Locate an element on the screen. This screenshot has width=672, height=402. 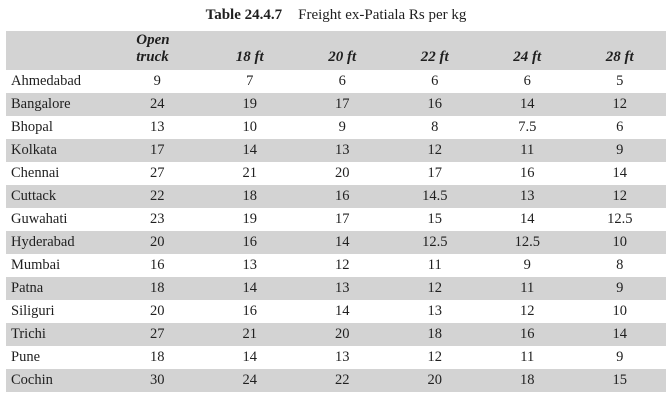
freight-value-cell: 7.5 is located at coordinates (527, 127).